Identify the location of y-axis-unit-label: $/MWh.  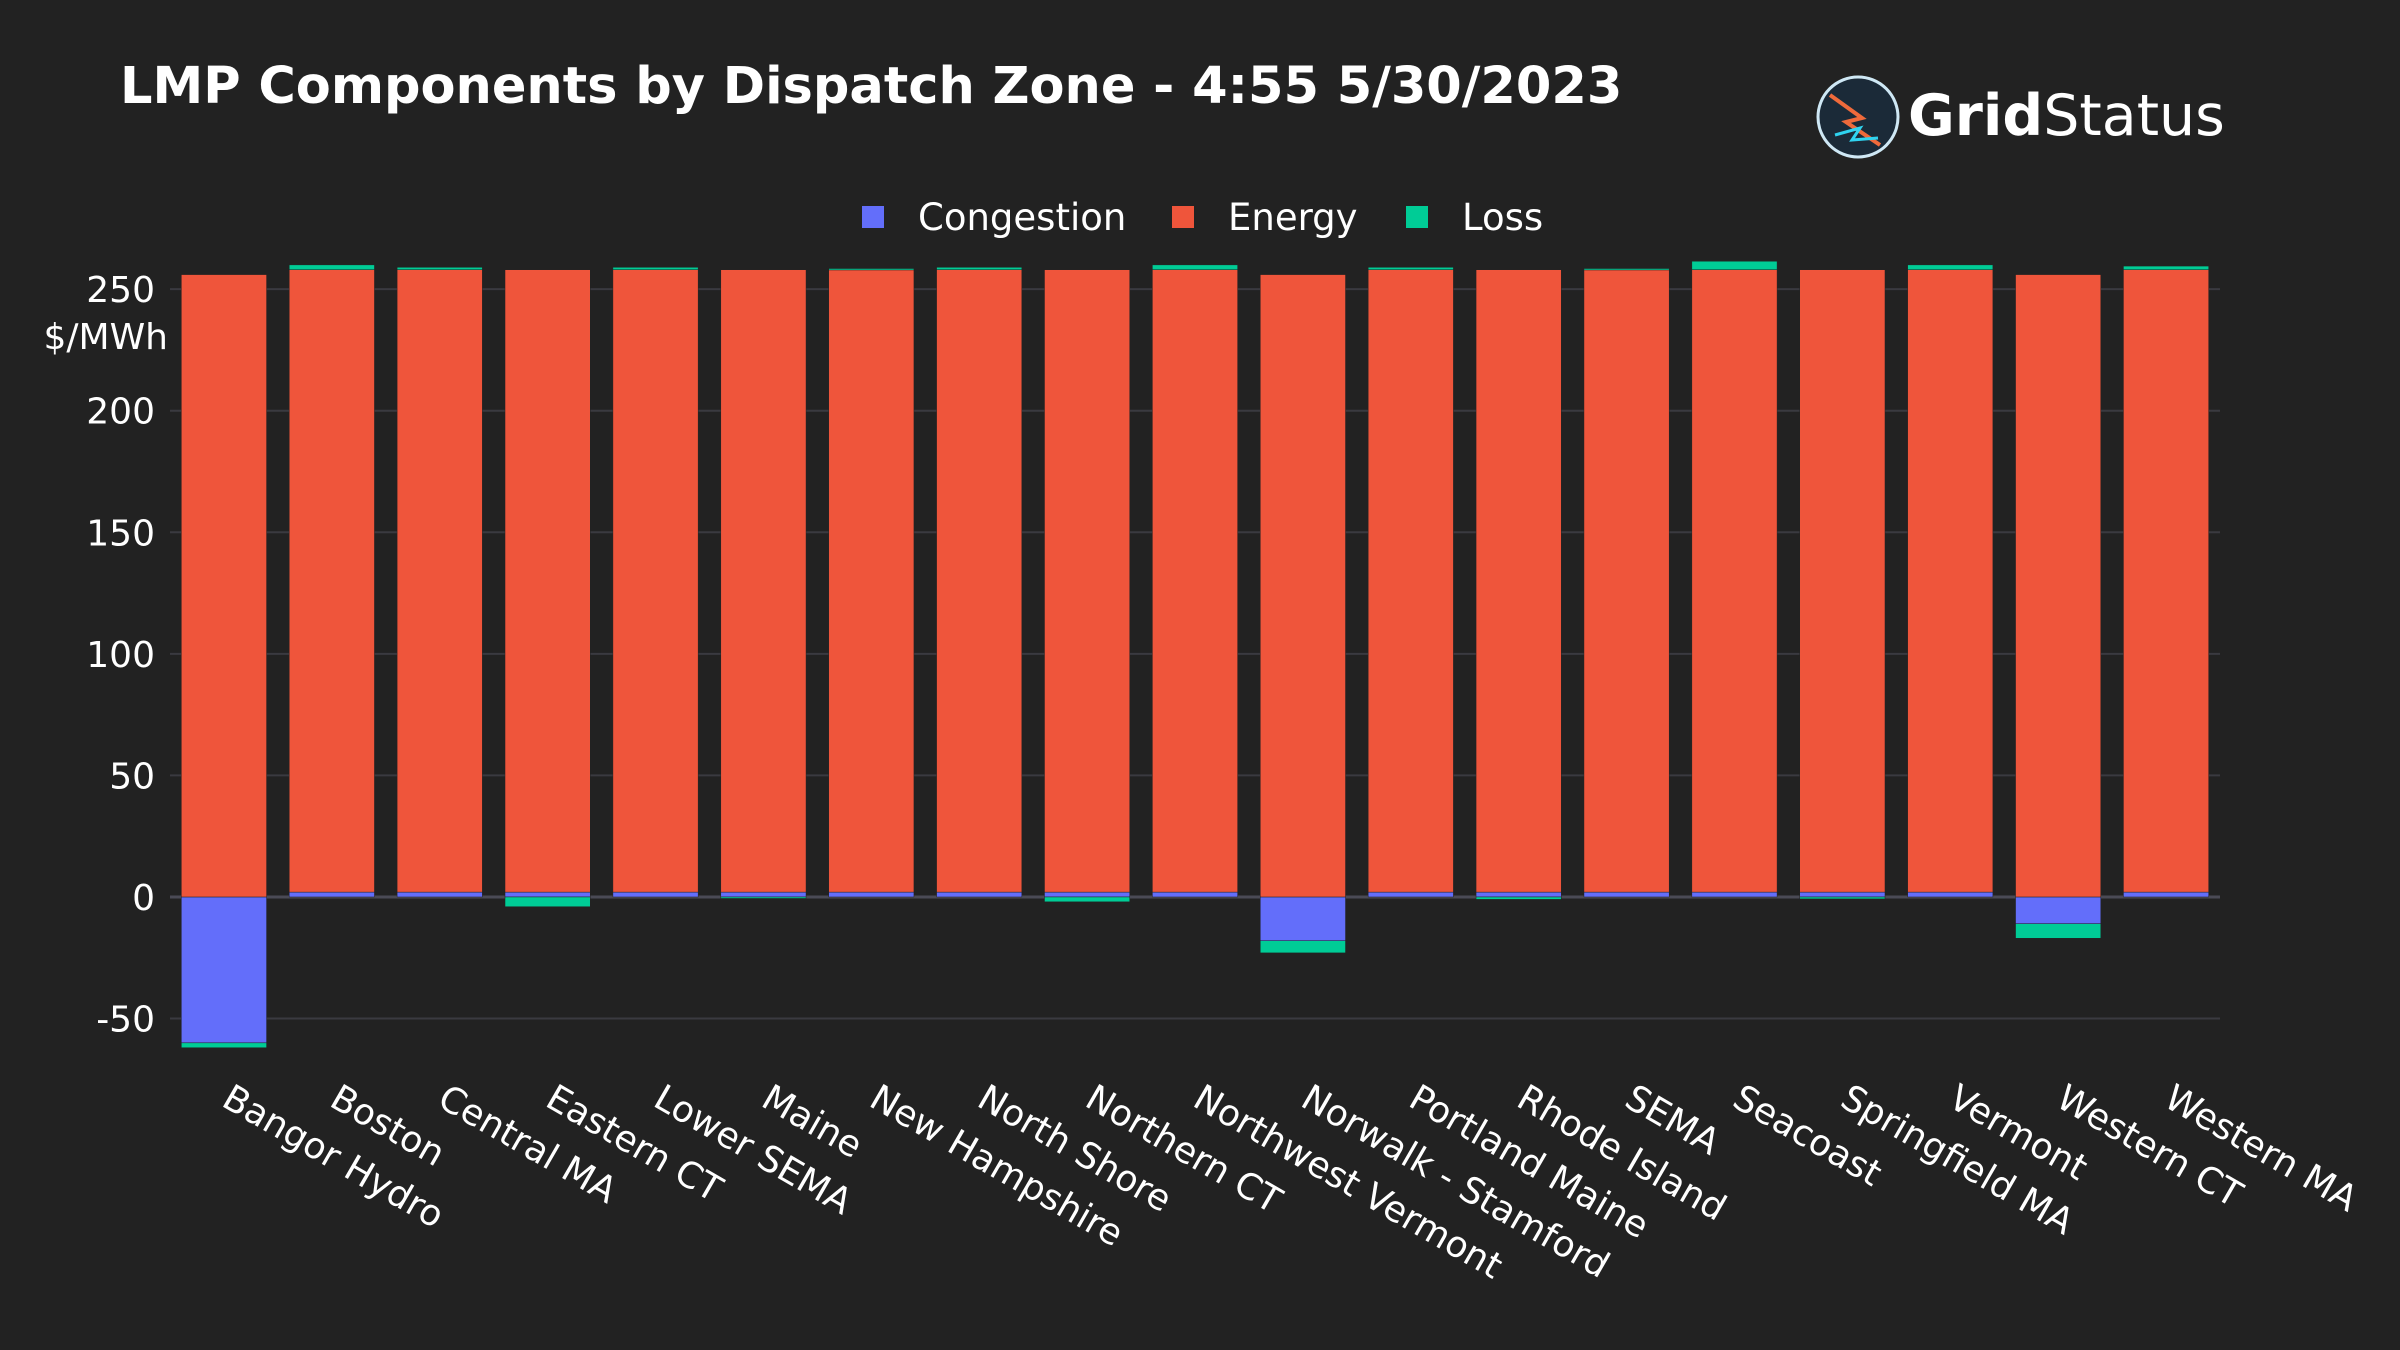
(105, 337).